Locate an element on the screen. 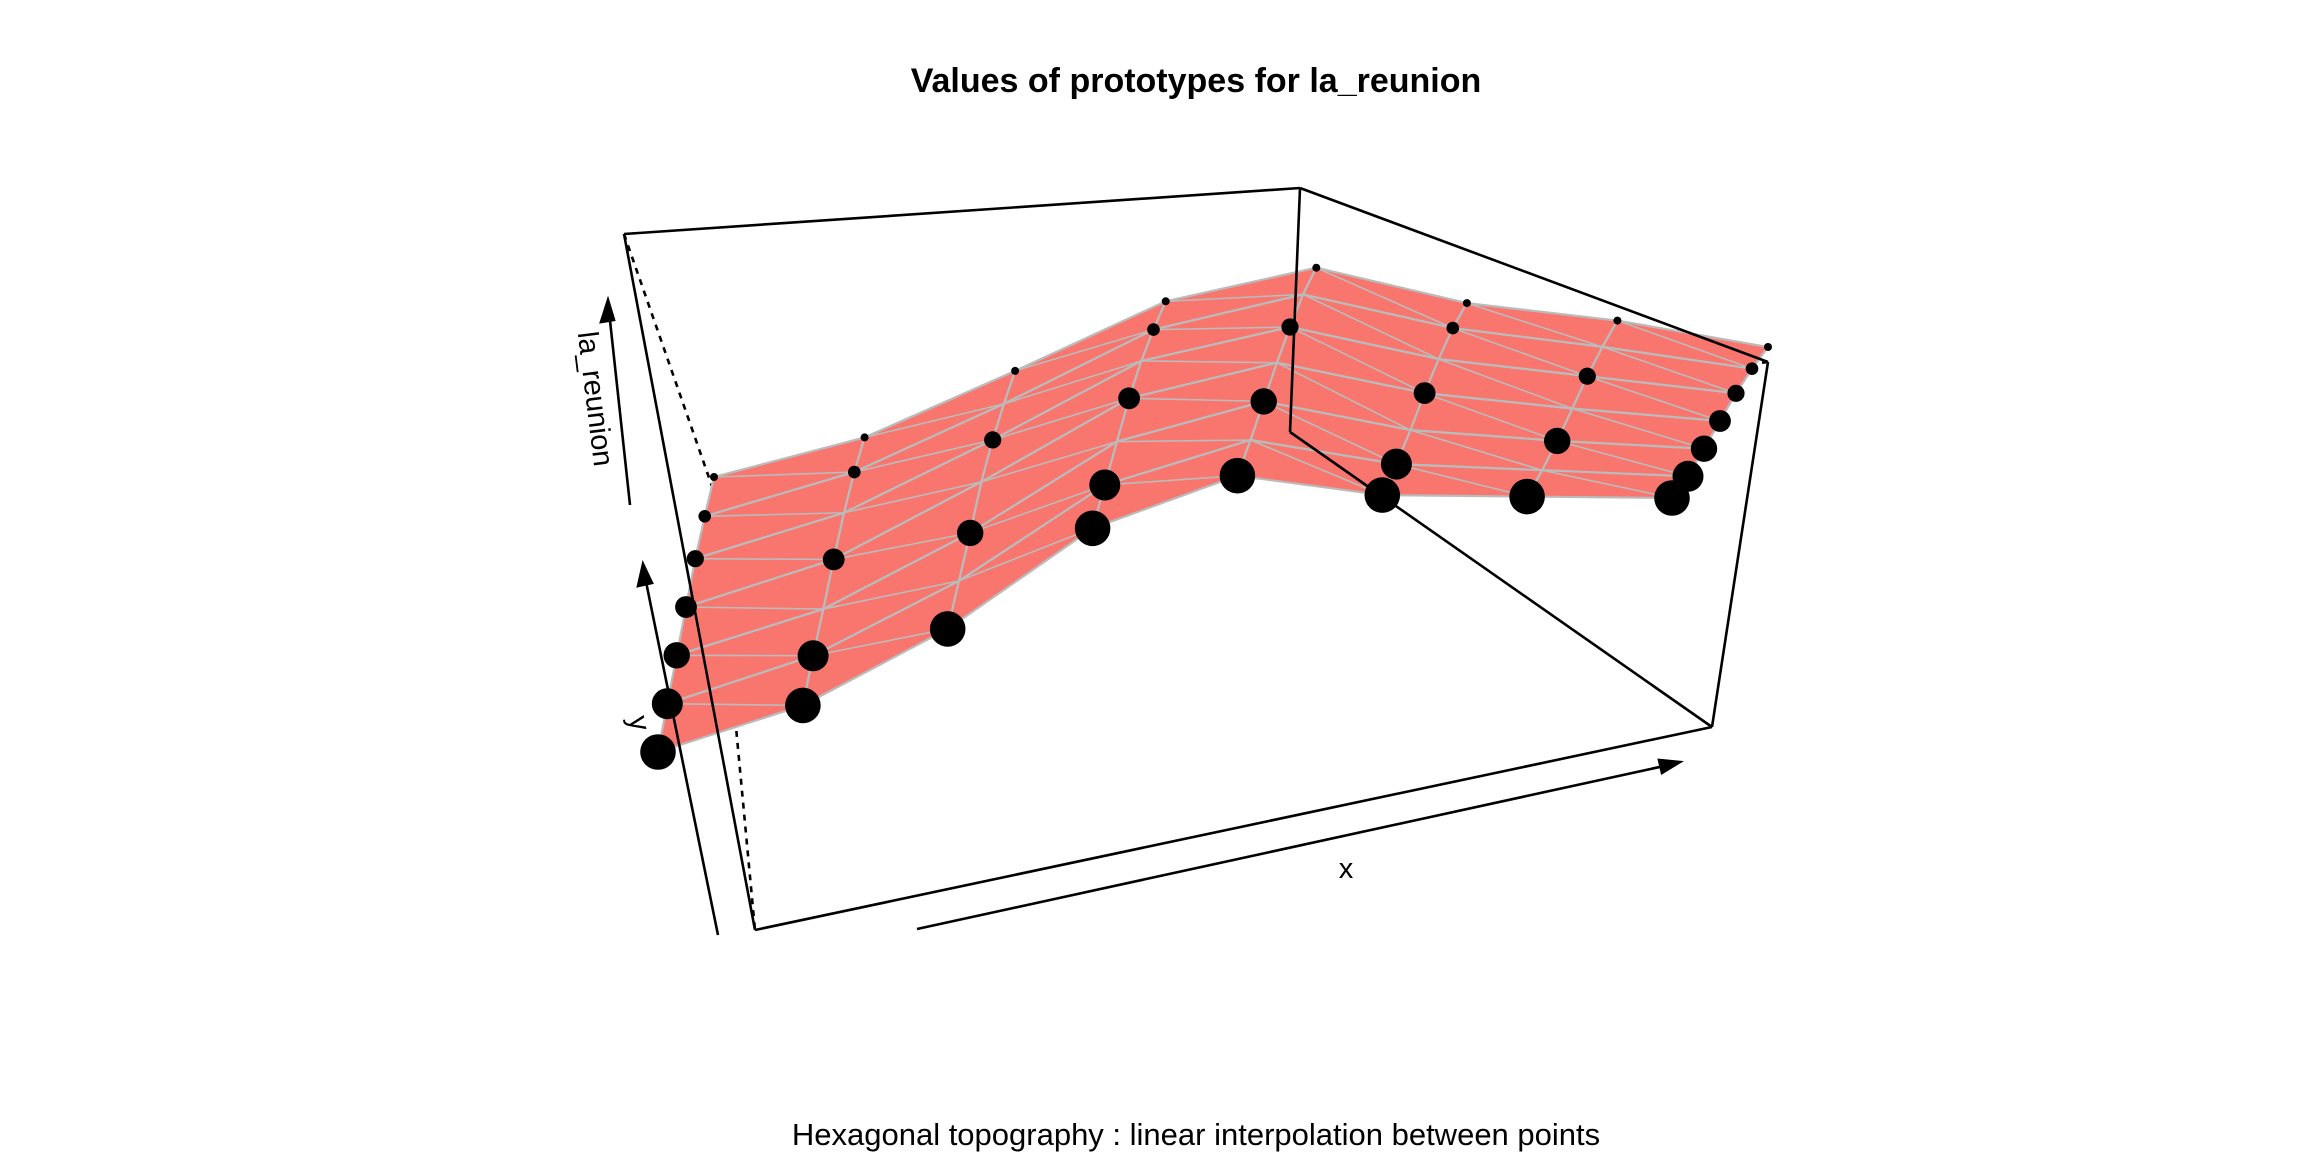  z-arrowhead is located at coordinates (607, 311).